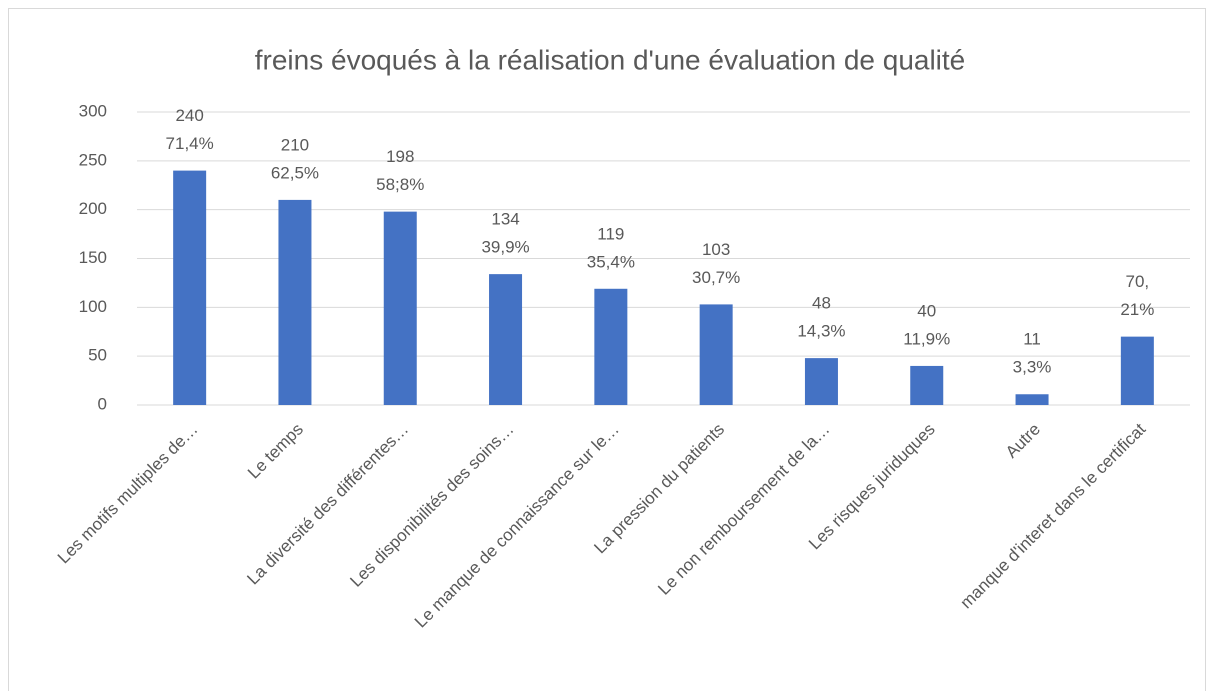 Image resolution: width=1214 pixels, height=691 pixels. What do you see at coordinates (295, 172) in the screenshot?
I see `data-label: 62,5%` at bounding box center [295, 172].